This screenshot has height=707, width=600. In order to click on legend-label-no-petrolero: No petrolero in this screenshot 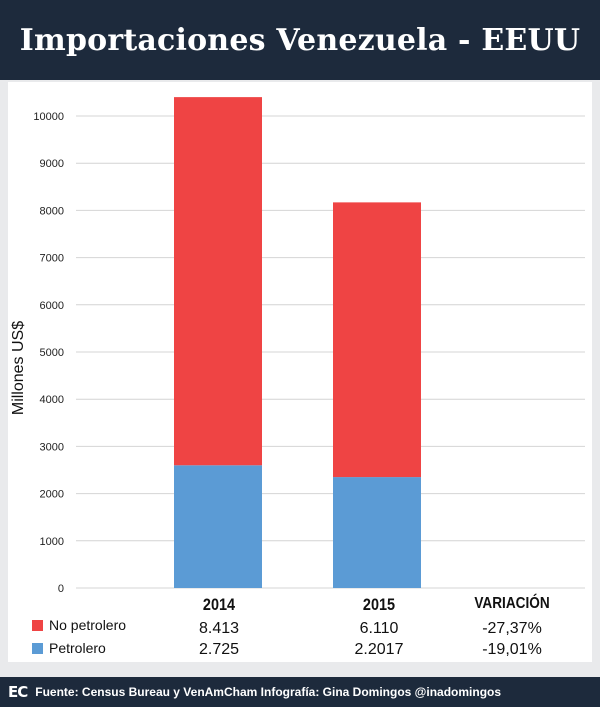, I will do `click(88, 625)`.